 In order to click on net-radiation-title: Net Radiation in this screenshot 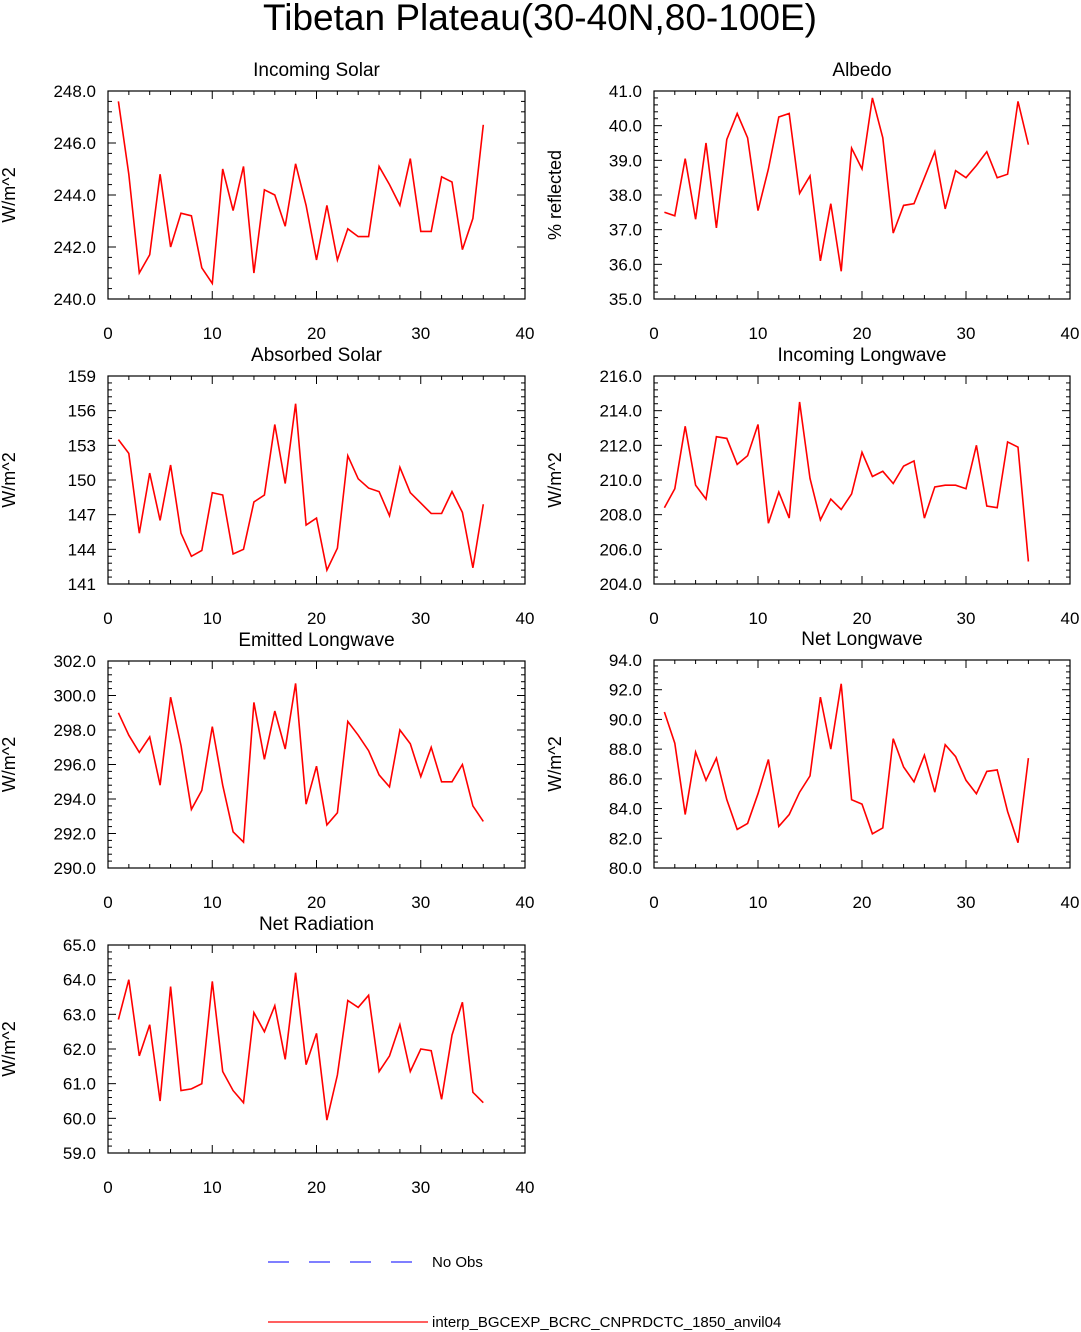, I will do `click(316, 924)`.